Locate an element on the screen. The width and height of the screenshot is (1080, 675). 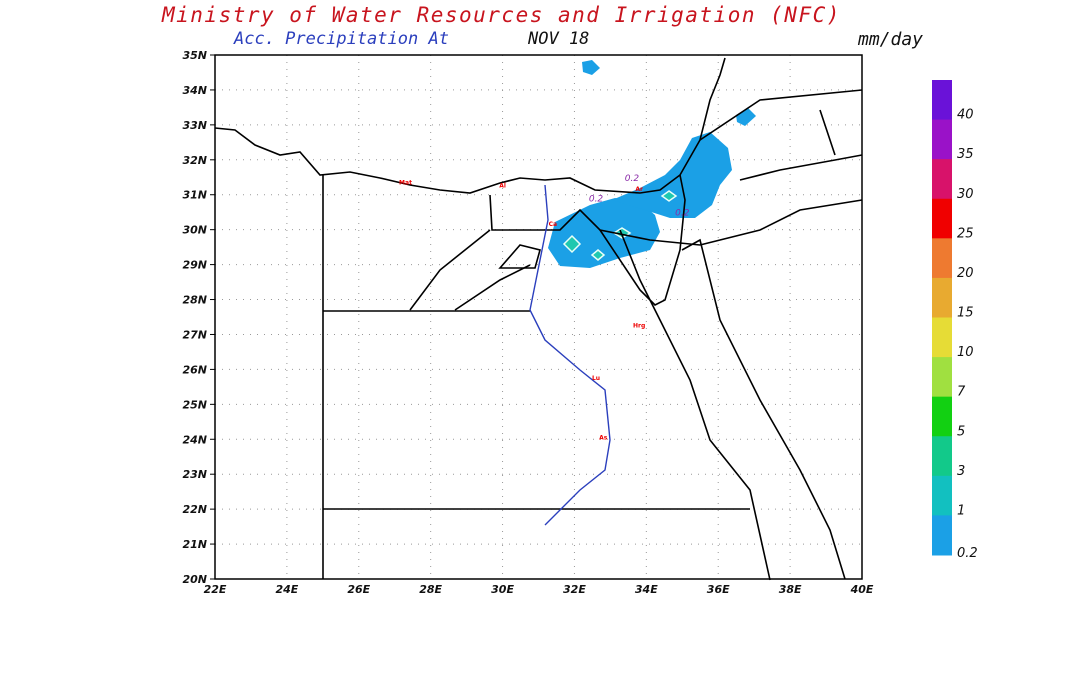
lat-label: 20N is located at coordinates (194, 579).